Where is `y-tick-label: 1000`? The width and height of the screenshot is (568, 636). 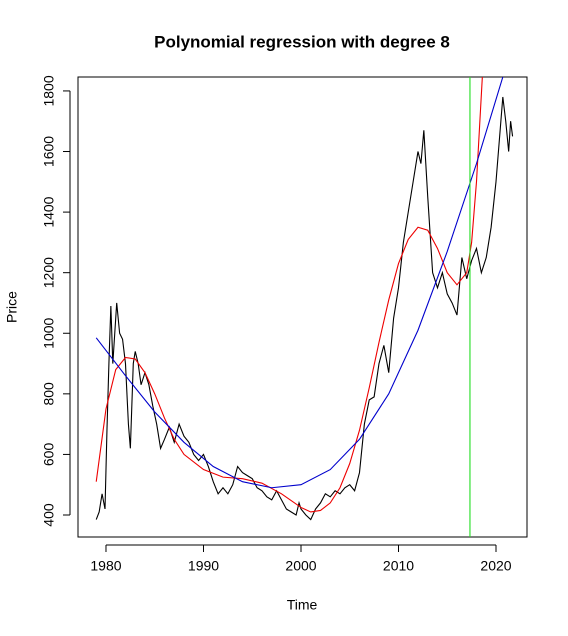 y-tick-label: 1000 is located at coordinates (49, 332).